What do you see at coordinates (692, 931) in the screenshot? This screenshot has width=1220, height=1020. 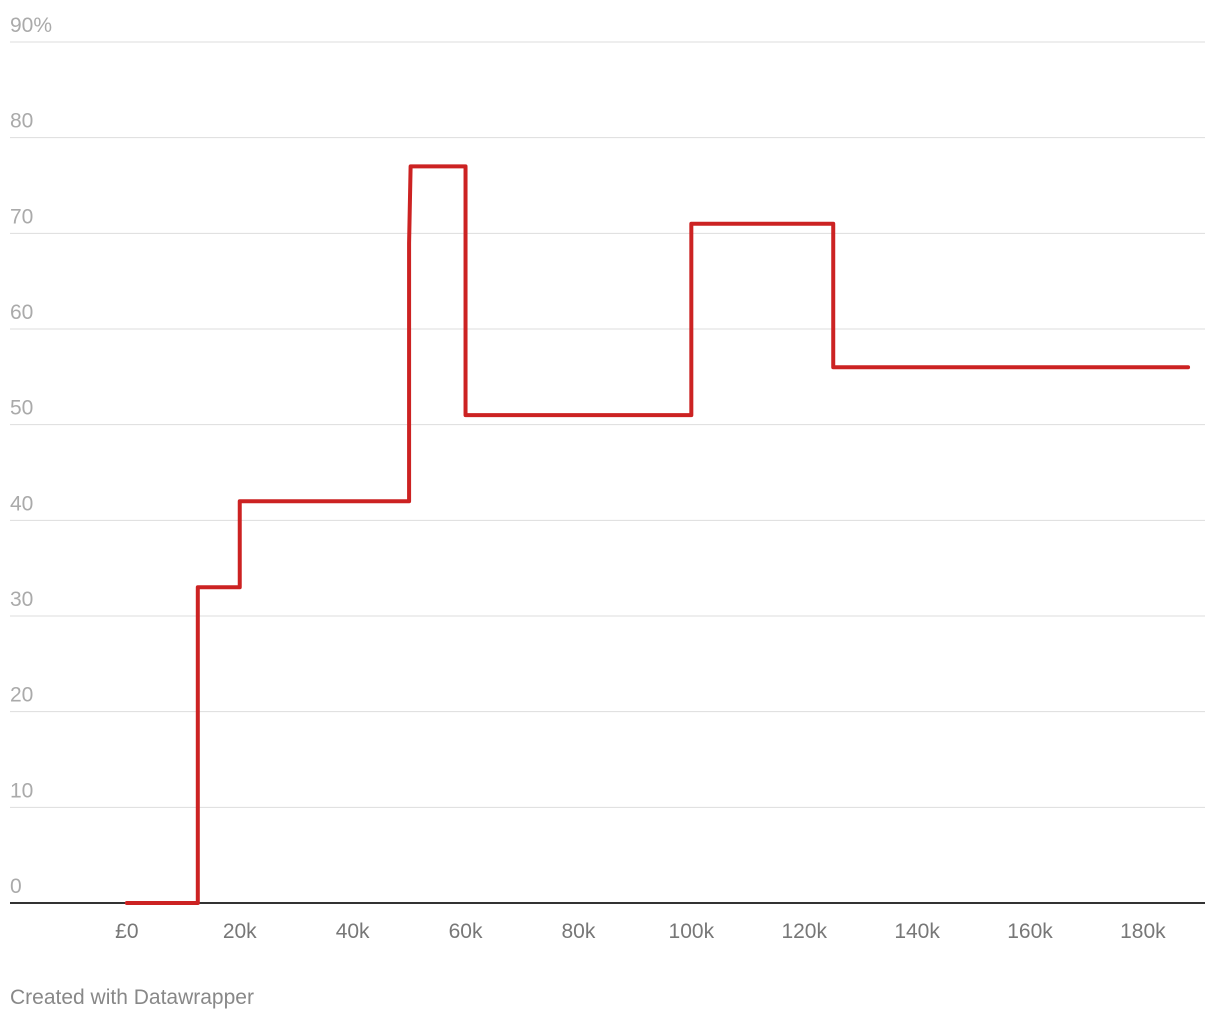 I see `x-tick-label: 100k` at bounding box center [692, 931].